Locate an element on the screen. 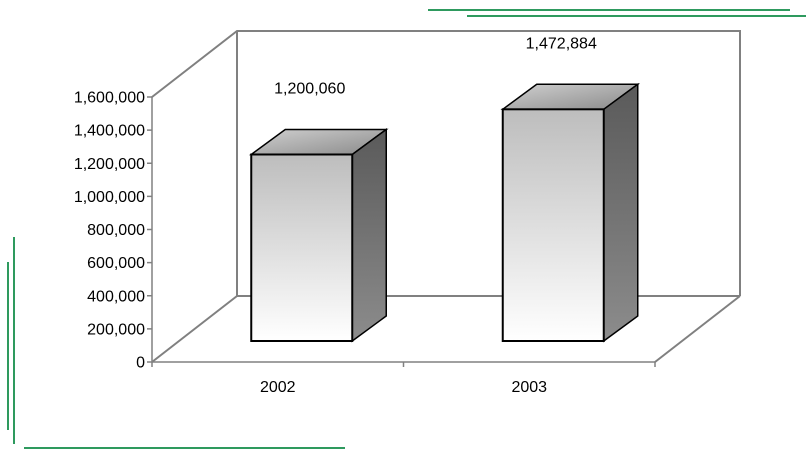 The image size is (811, 455). data-label: 1,200,060 is located at coordinates (309, 88).